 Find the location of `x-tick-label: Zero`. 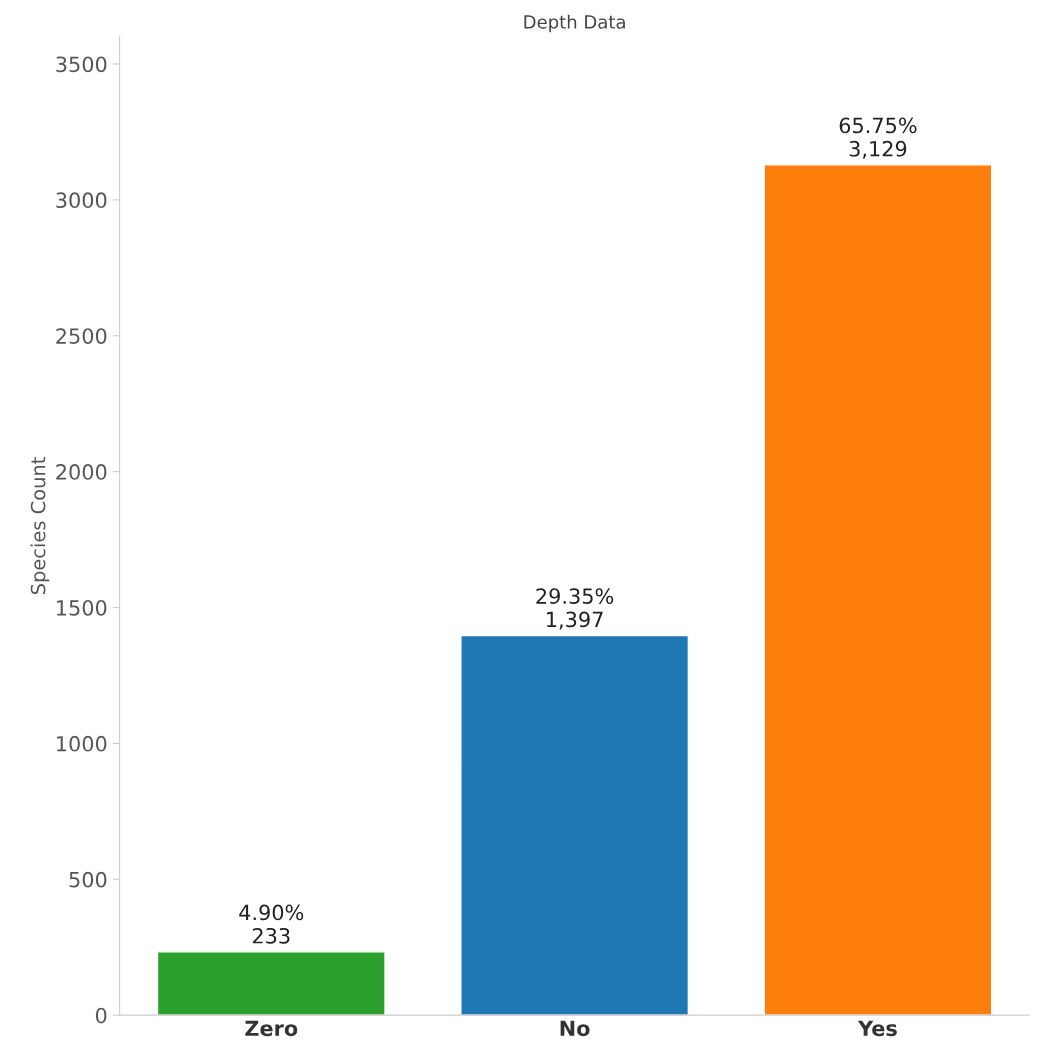

x-tick-label: Zero is located at coordinates (271, 1028).